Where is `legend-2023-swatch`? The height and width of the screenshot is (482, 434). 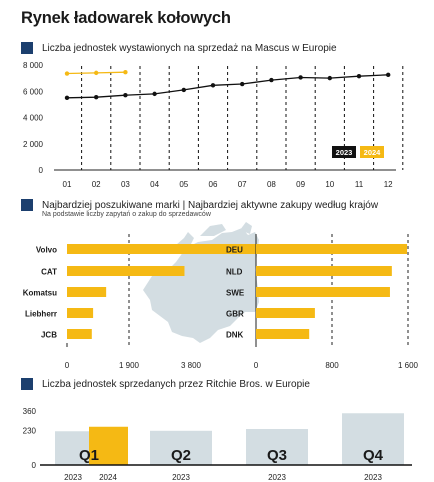 legend-2023-swatch is located at coordinates (344, 152).